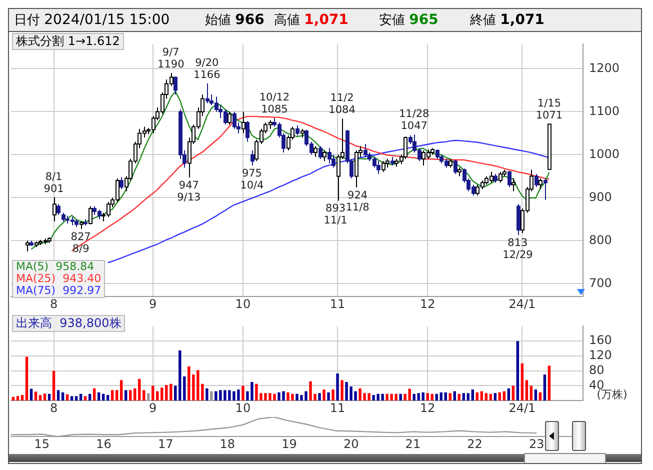 The width and height of the screenshot is (653, 470). I want to click on y-tick-label: 1200, so click(604, 67).